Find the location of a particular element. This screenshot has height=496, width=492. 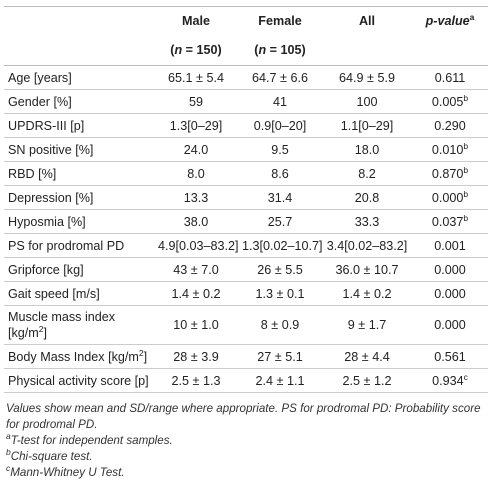

row-label: Gripforce [kg] is located at coordinates (79, 269).